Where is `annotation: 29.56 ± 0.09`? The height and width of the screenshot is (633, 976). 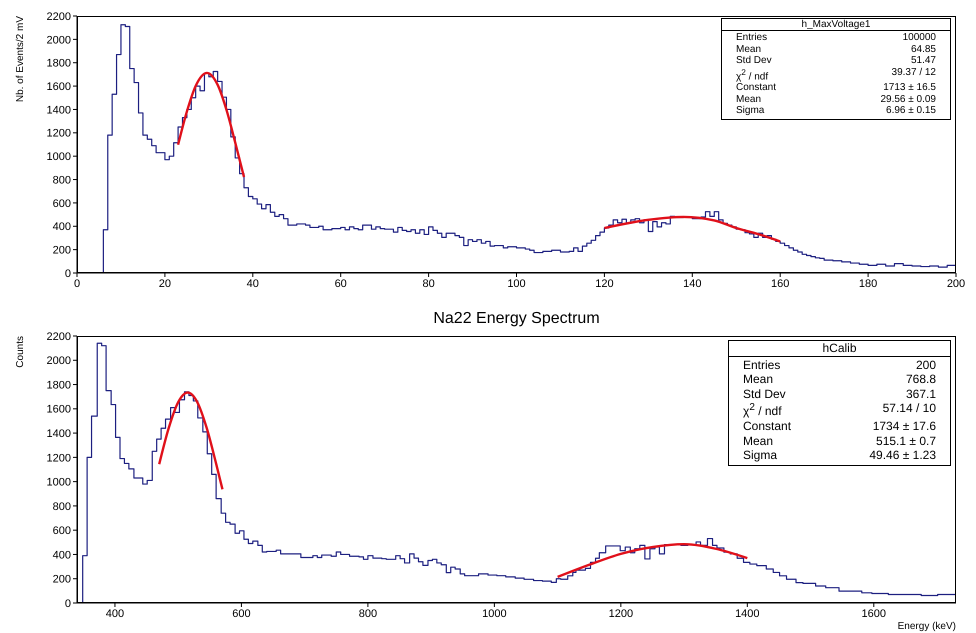
annotation: 29.56 ± 0.09 is located at coordinates (908, 100).